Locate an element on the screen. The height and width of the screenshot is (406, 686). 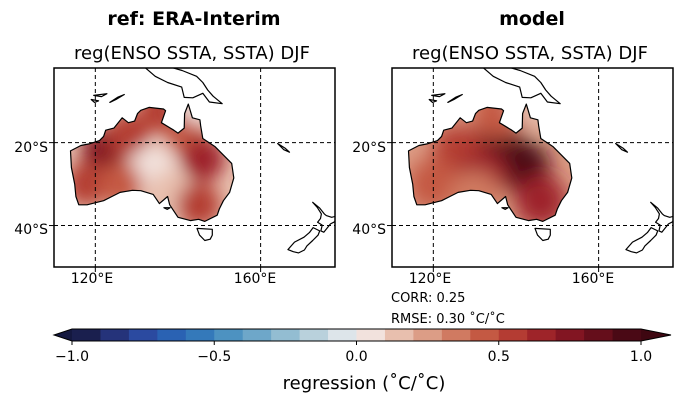
colorbar-tick-label: 0.0 is located at coordinates (356, 357).